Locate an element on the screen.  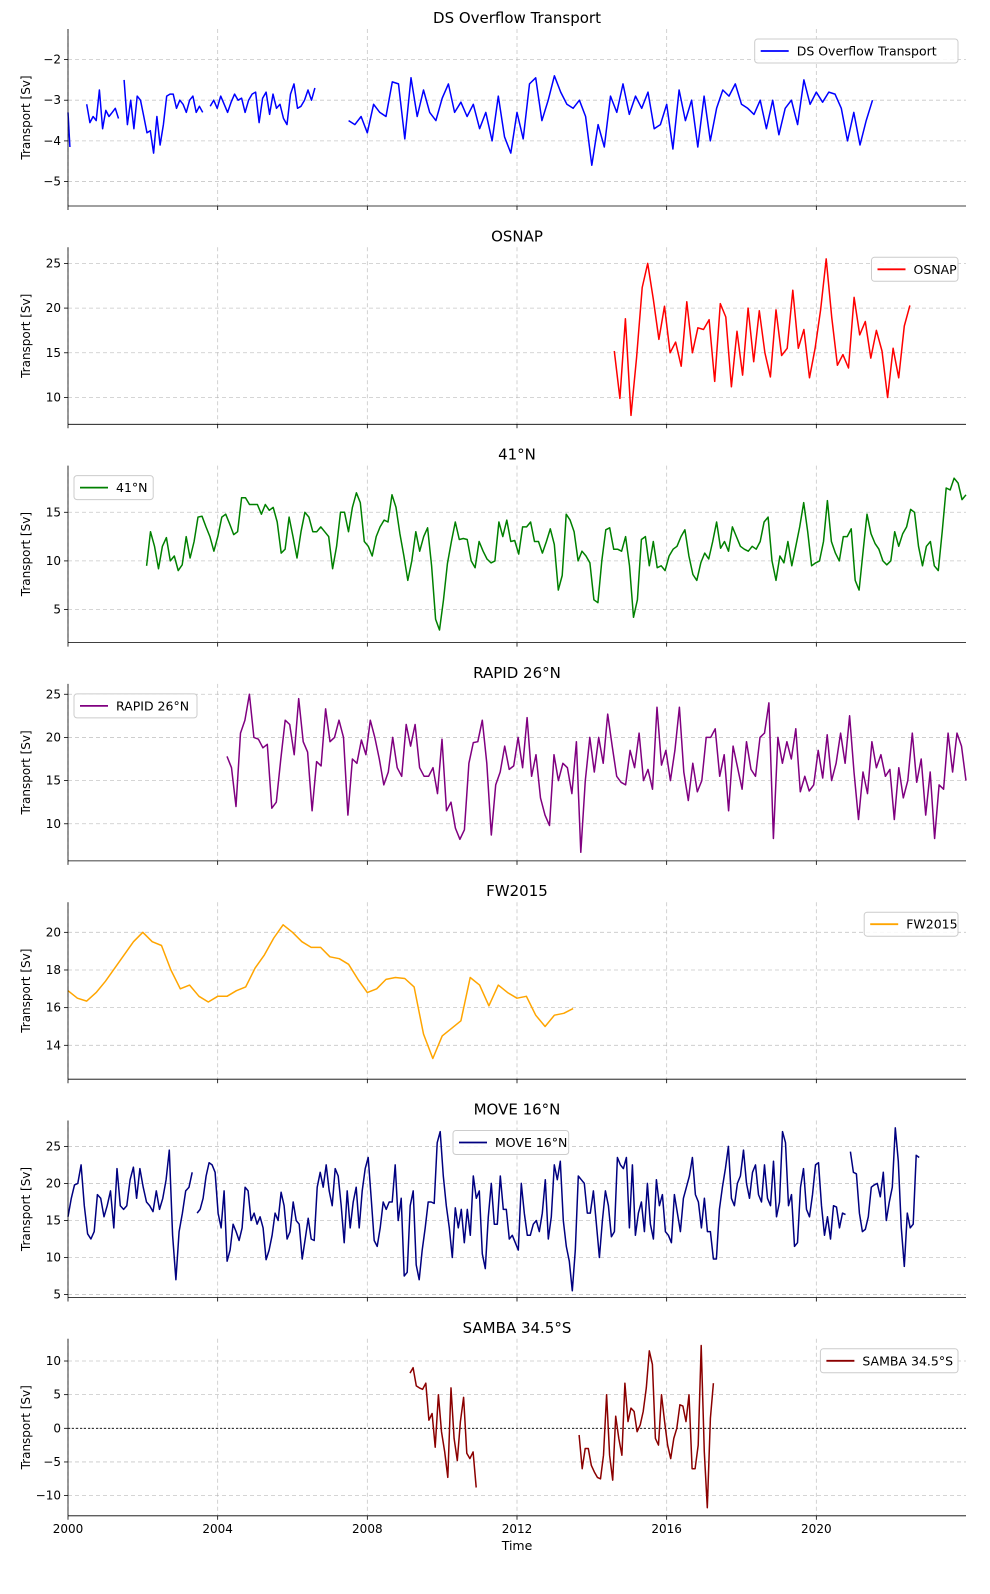
subplot-4: 14 16 18 20 FW2015 Transport [Sv] FW2015 is located at coordinates (492, 983).